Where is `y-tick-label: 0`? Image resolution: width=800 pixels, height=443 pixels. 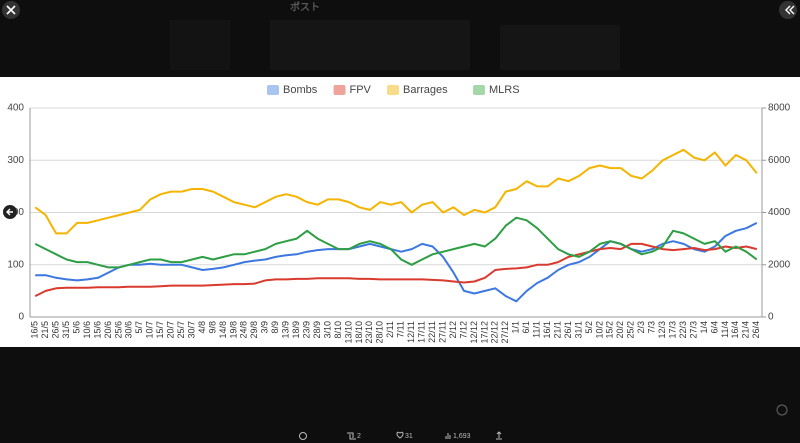
y-tick-label: 0 is located at coordinates (21, 317).